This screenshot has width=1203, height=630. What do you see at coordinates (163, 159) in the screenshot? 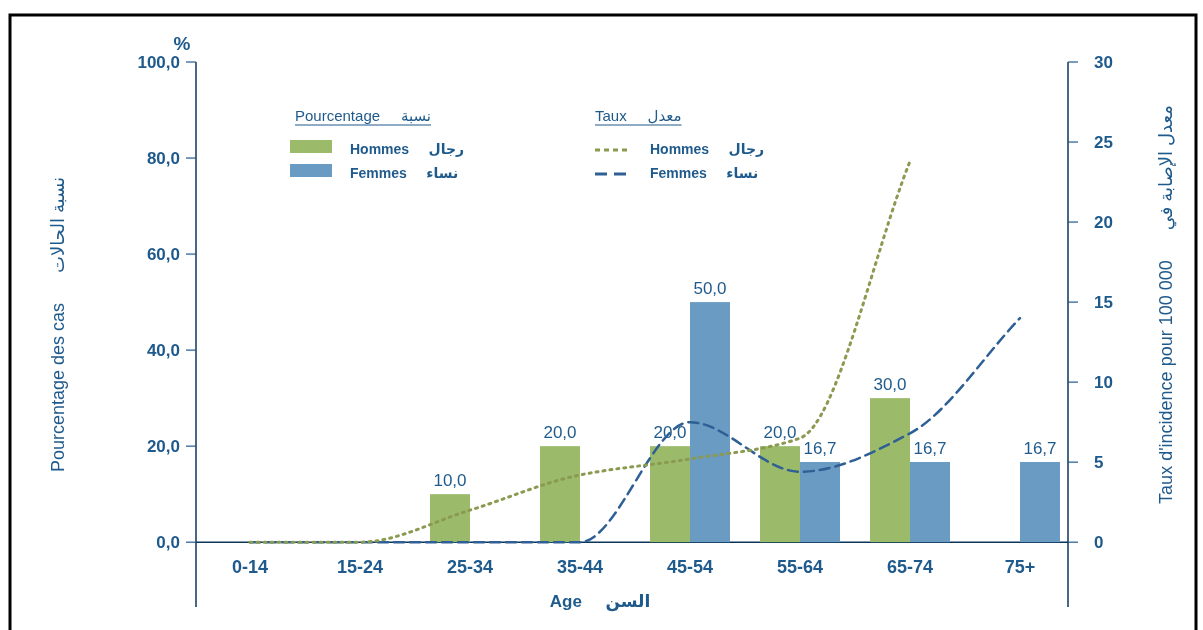
I see `y-tick-label: 80,0` at bounding box center [163, 159].